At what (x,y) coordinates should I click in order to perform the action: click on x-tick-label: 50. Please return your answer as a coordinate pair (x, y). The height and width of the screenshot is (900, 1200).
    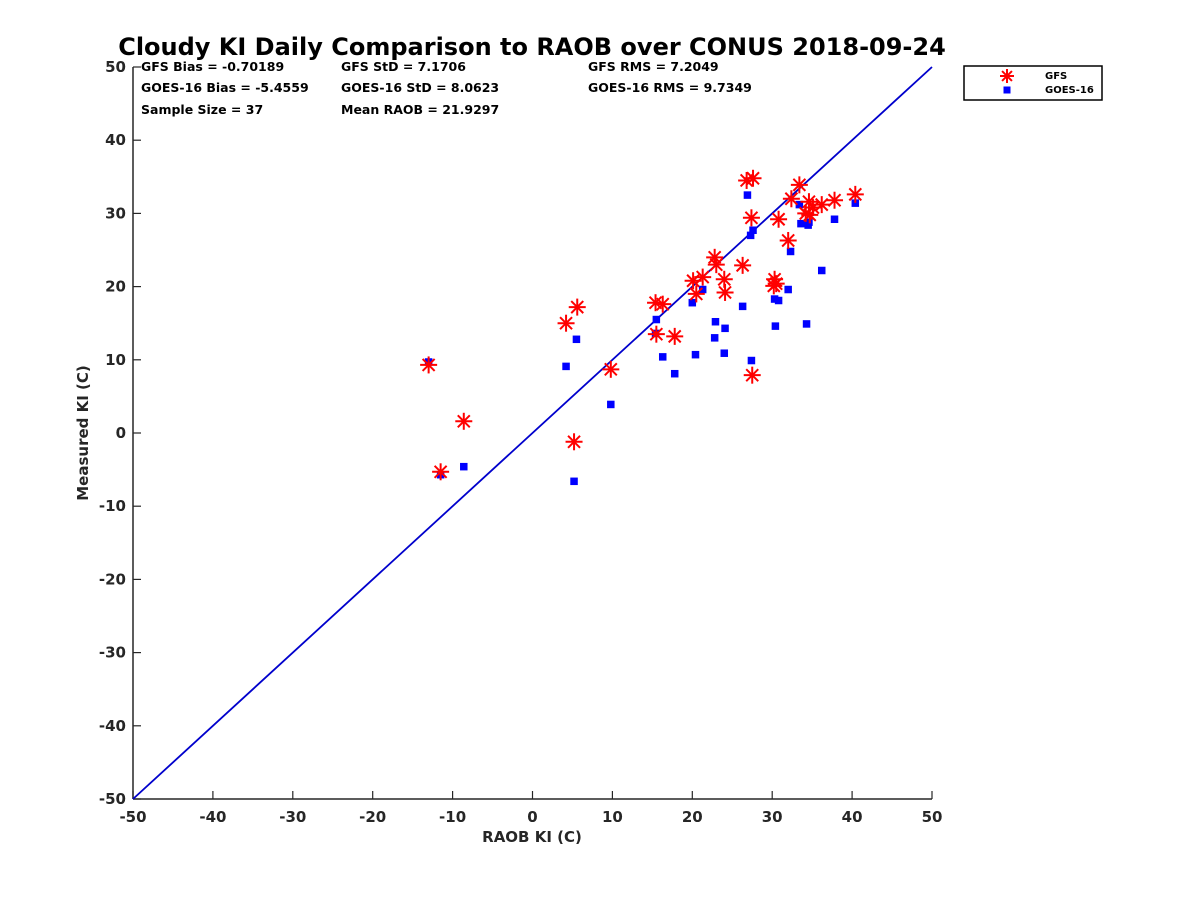
    Looking at the image, I should click on (932, 817).